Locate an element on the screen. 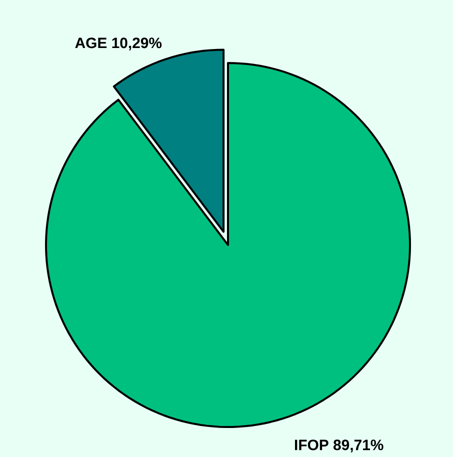  slice-label: IFOP is located at coordinates (311, 445).